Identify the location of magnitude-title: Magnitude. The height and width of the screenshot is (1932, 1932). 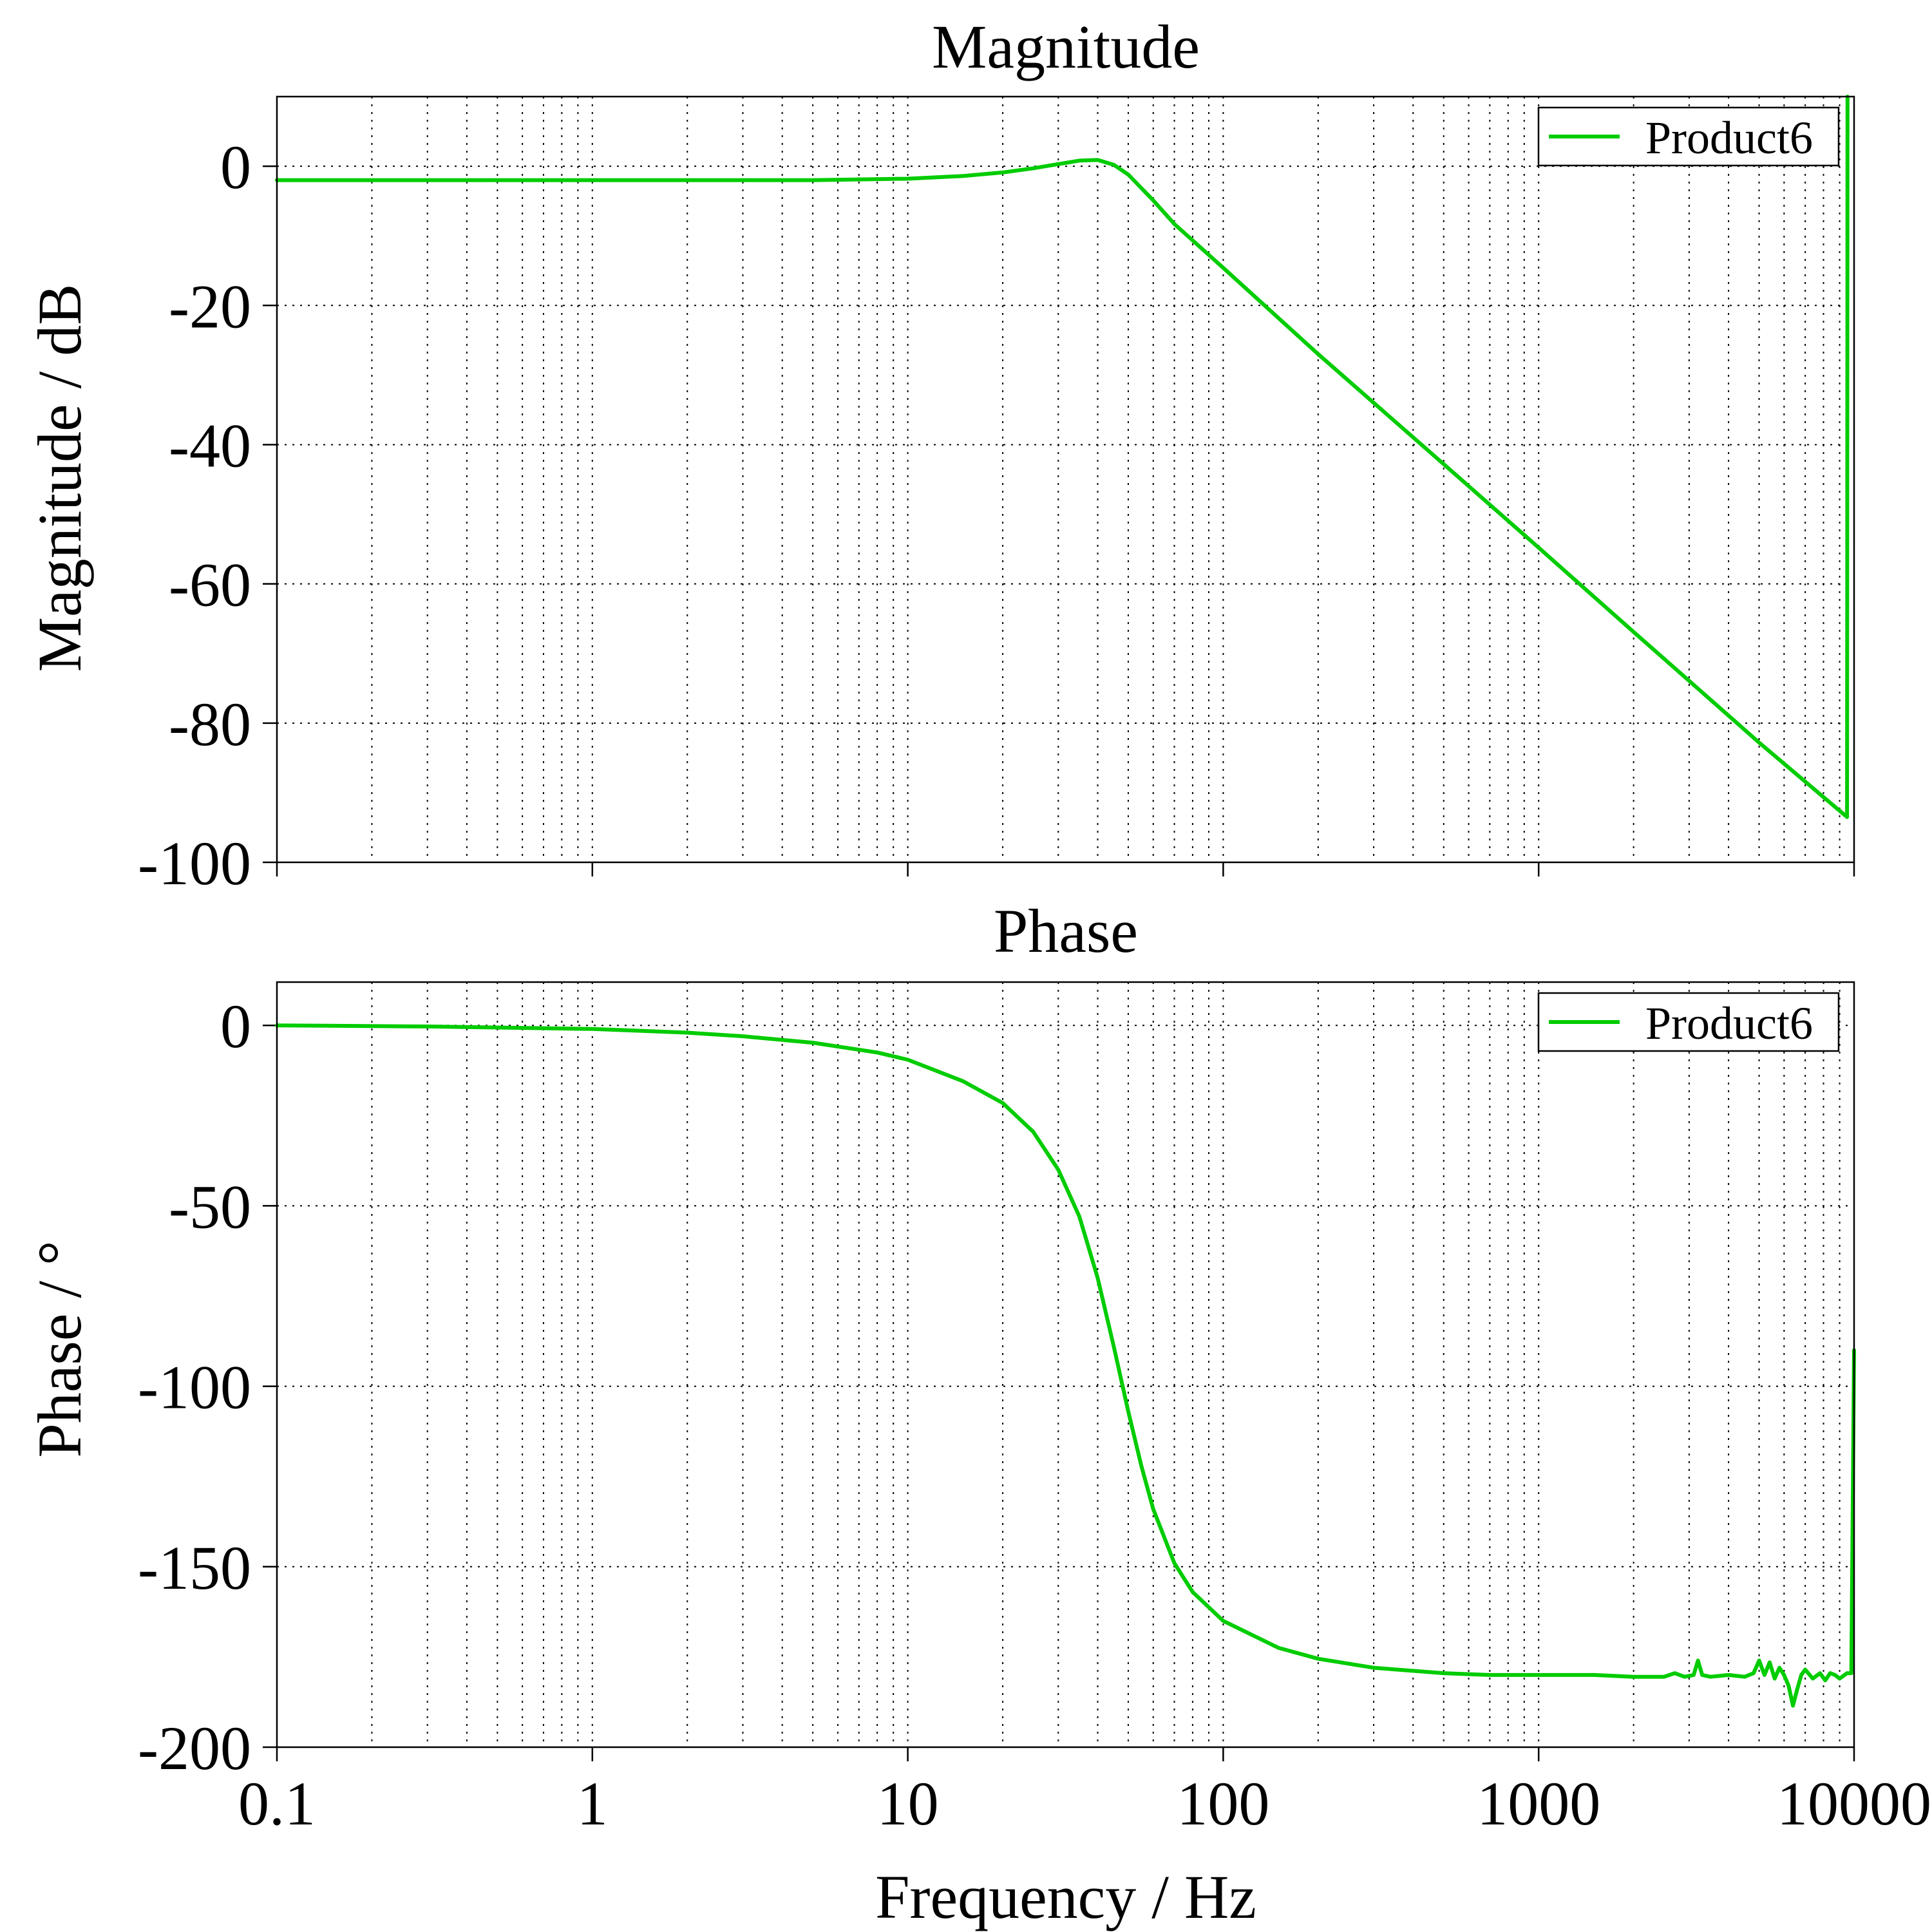
(1066, 46).